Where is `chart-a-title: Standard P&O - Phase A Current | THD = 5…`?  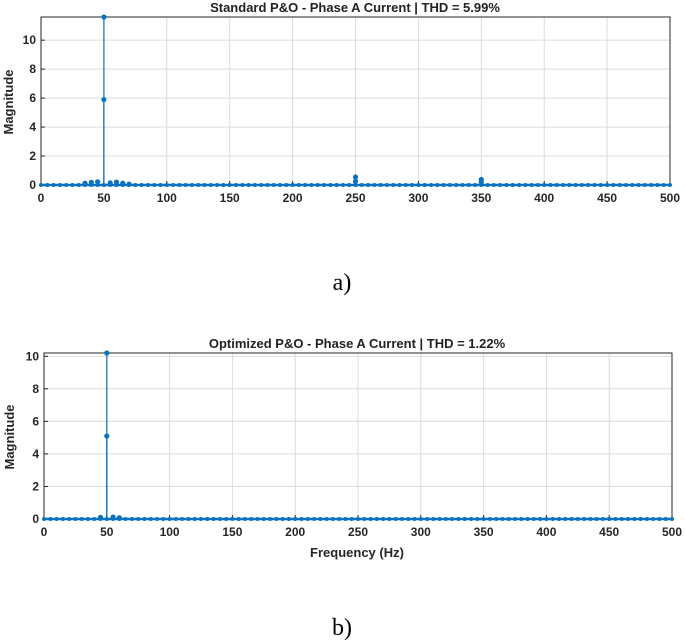
chart-a-title: Standard P&O - Phase A Current | THD = 5… is located at coordinates (355, 7).